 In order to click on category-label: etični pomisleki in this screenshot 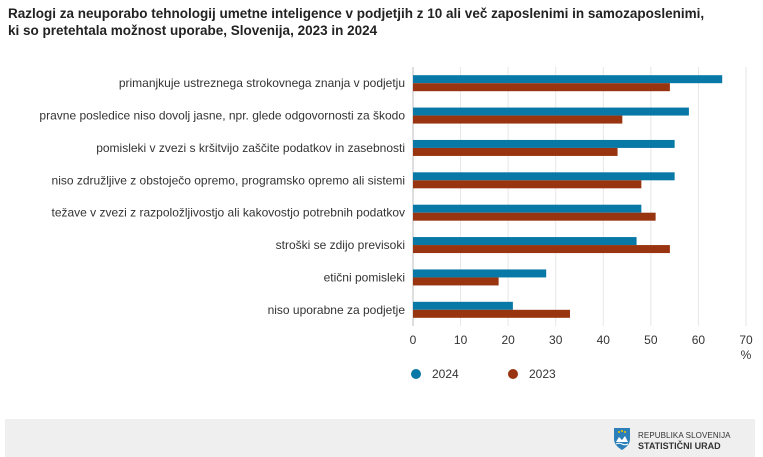, I will do `click(364, 277)`.